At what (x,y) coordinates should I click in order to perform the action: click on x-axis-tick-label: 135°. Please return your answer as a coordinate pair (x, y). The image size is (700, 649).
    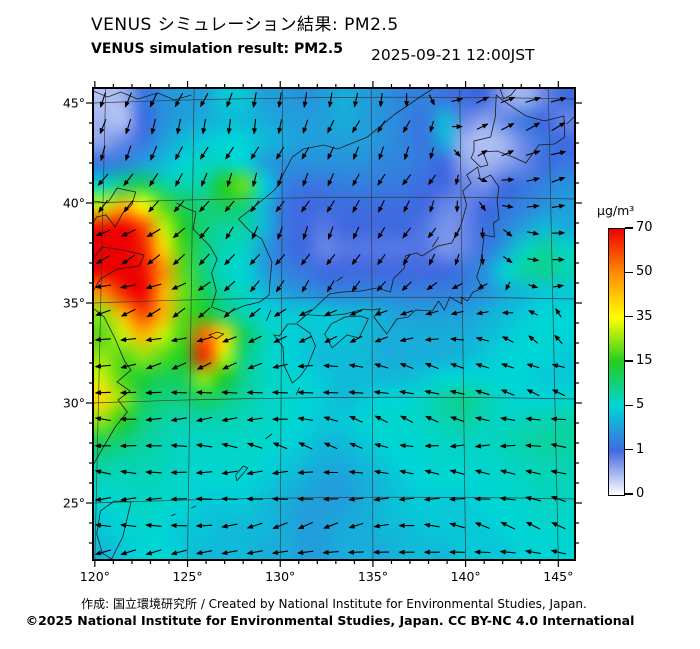
    Looking at the image, I should click on (373, 576).